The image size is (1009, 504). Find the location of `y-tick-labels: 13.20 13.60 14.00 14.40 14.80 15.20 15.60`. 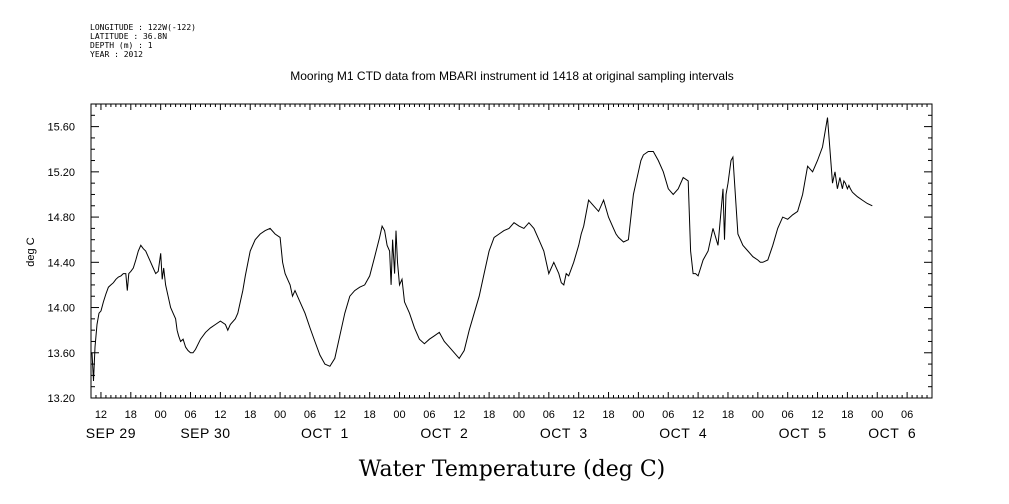

y-tick-labels: 13.20 13.60 14.00 14.40 14.80 15.20 15.60 is located at coordinates (61, 263).